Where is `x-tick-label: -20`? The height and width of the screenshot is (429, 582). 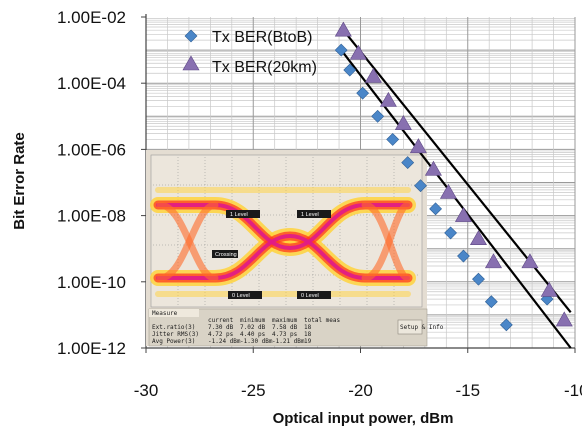 x-tick-label: -20 is located at coordinates (360, 390).